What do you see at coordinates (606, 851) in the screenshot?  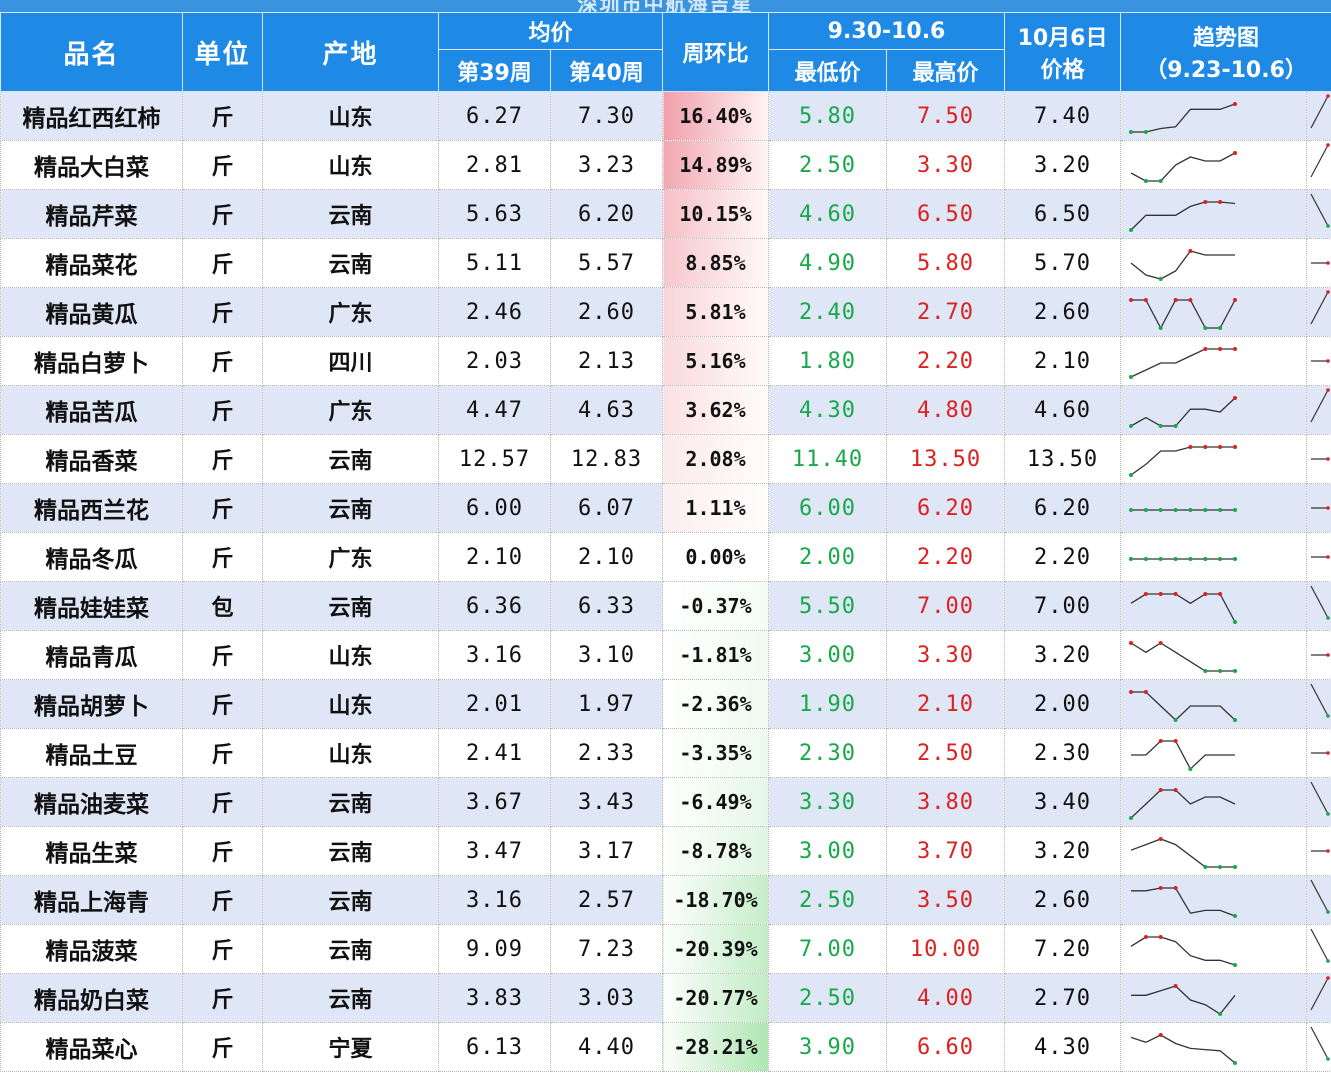 I see `week40-price: 3.17` at bounding box center [606, 851].